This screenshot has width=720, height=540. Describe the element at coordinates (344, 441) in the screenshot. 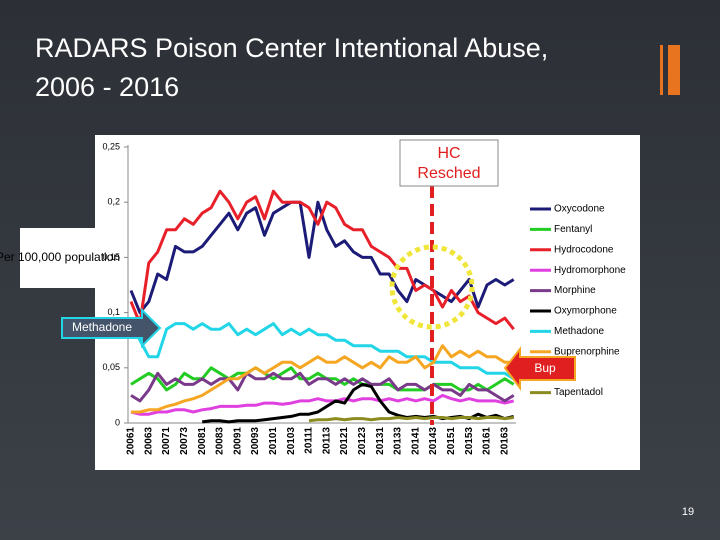

I see `x-tick-label: 20121` at that location.